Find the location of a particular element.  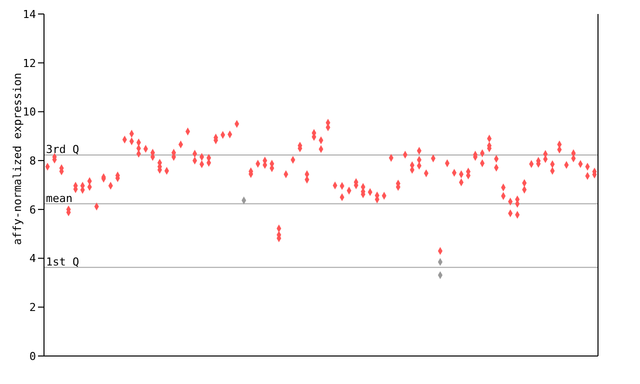

ref-line-label: mean is located at coordinates (59, 198).